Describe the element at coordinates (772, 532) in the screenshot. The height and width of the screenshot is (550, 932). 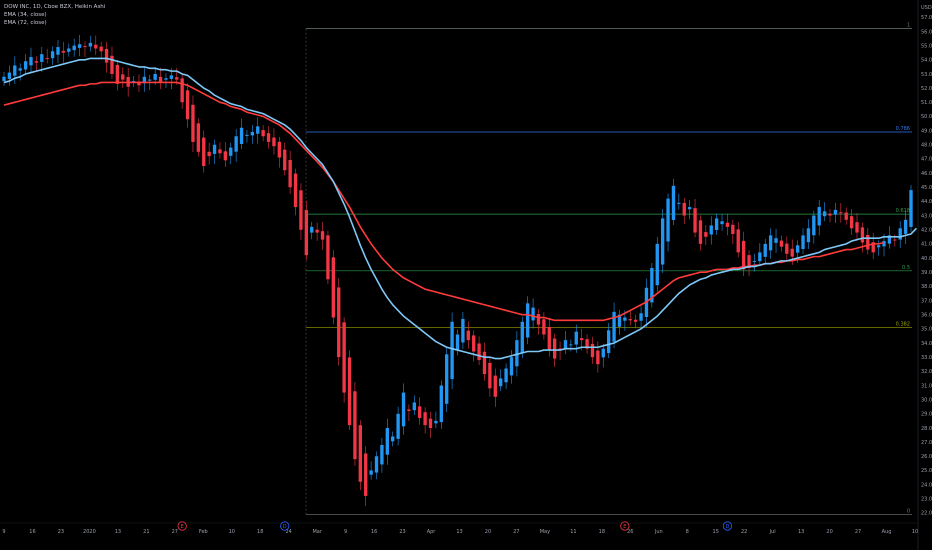
I see `x-tick-label: Jul` at that location.